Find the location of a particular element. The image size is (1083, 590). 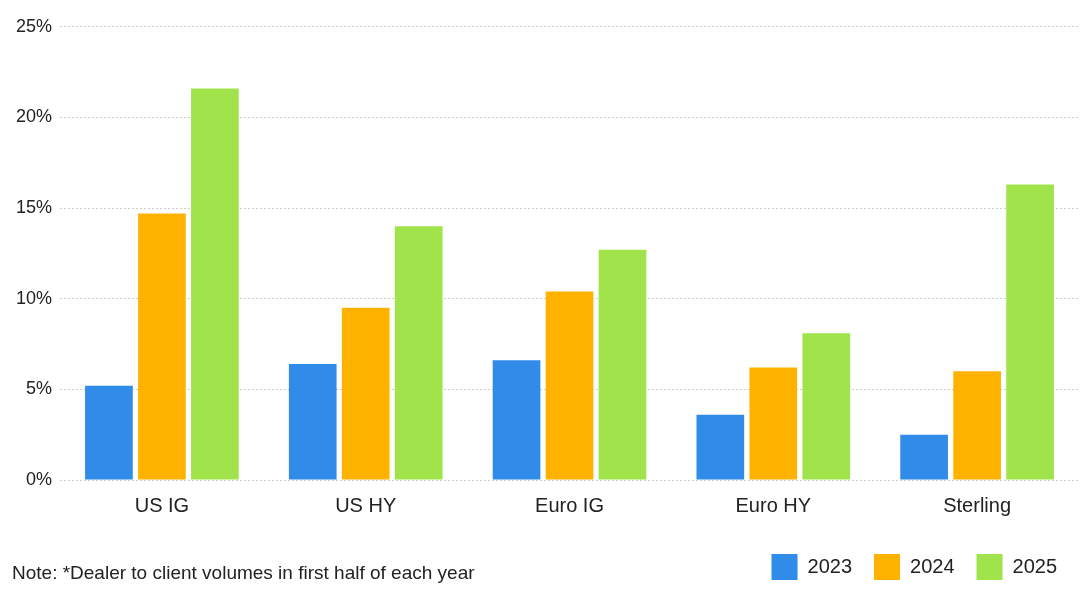

x-tick-label: Euro IG is located at coordinates (569, 504).